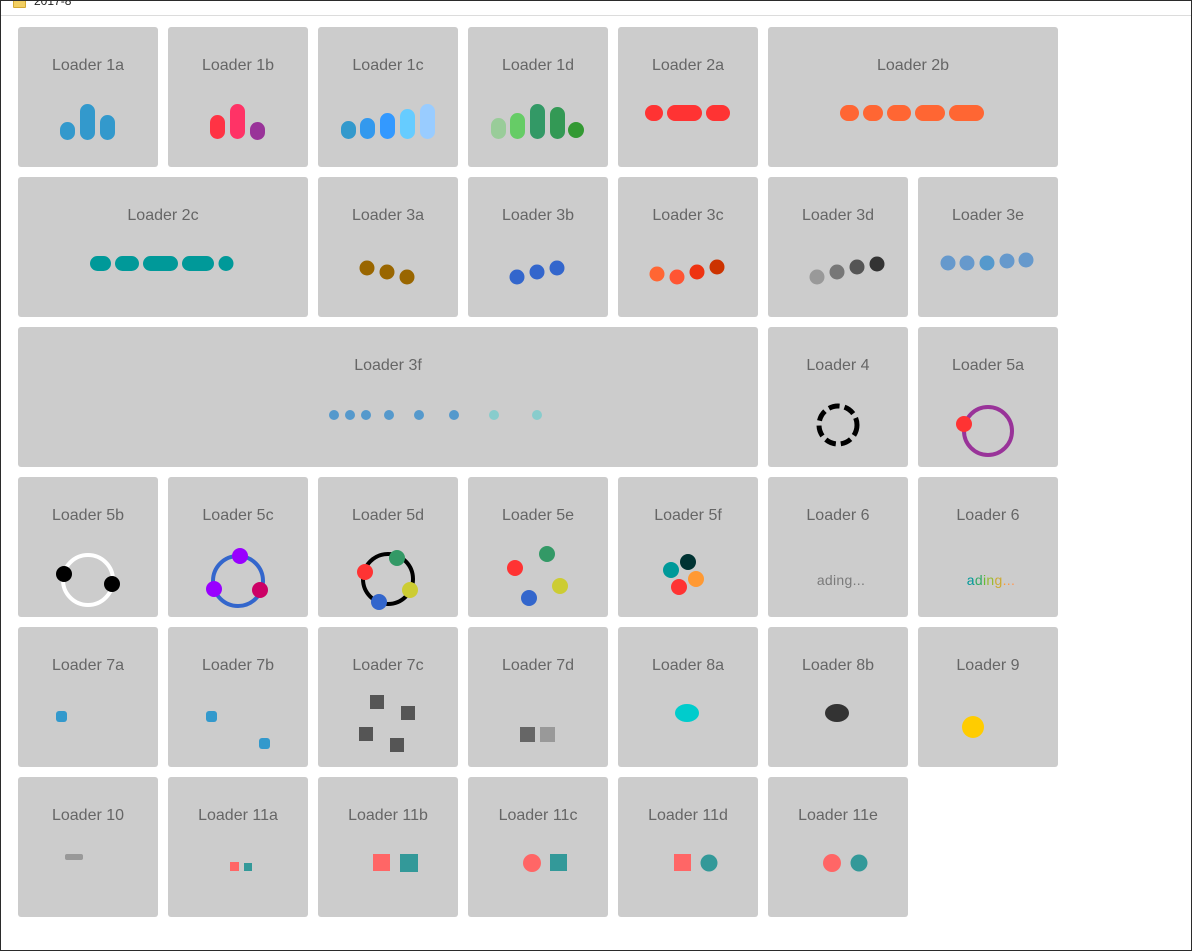 The image size is (1192, 951). I want to click on loader-9-ball, so click(973, 727).